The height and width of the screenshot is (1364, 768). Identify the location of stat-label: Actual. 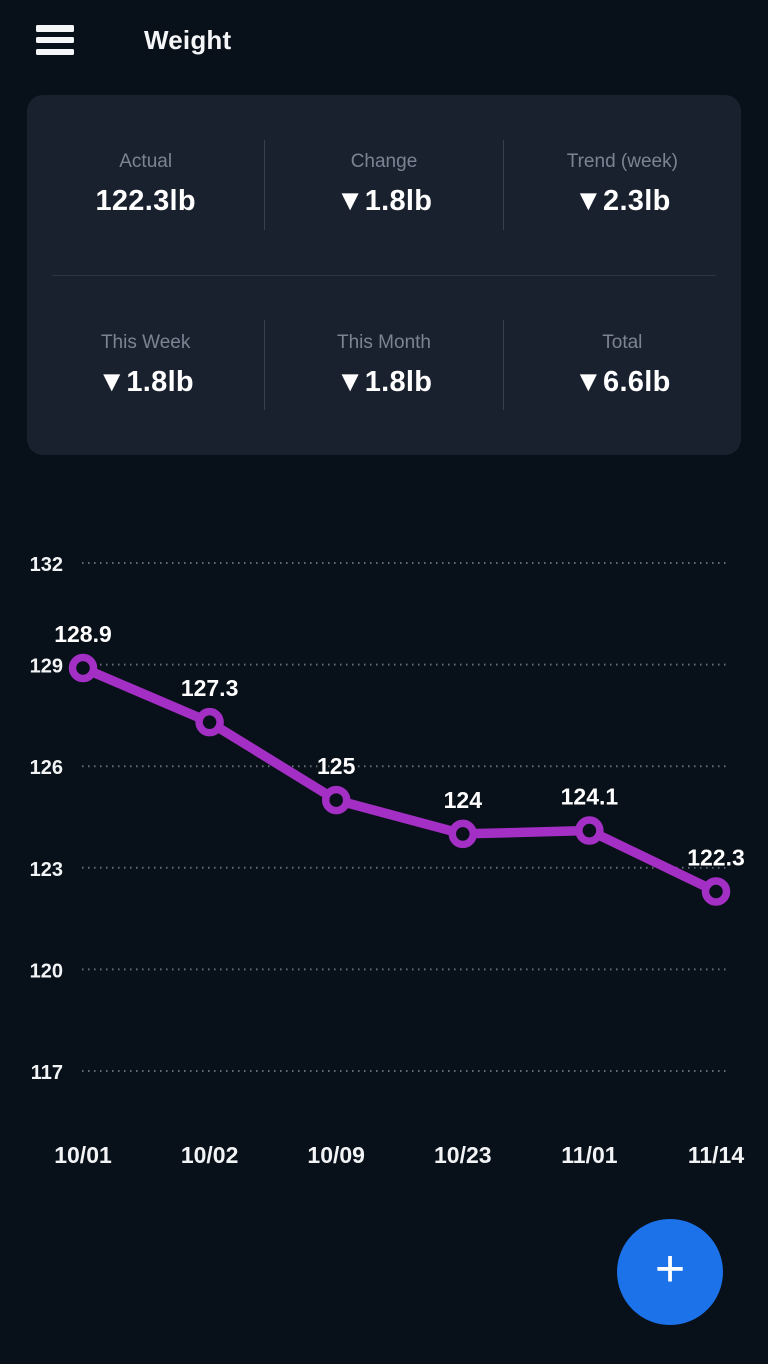
(146, 162).